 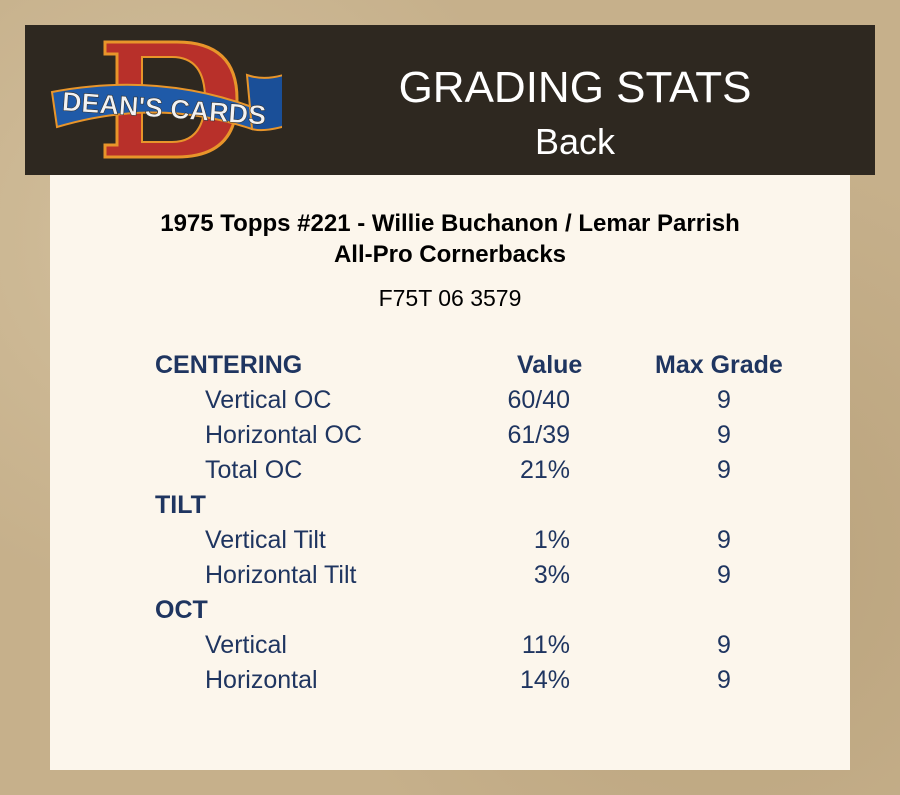 What do you see at coordinates (450, 543) in the screenshot?
I see `table-row: Vertical Tilt 1% 9` at bounding box center [450, 543].